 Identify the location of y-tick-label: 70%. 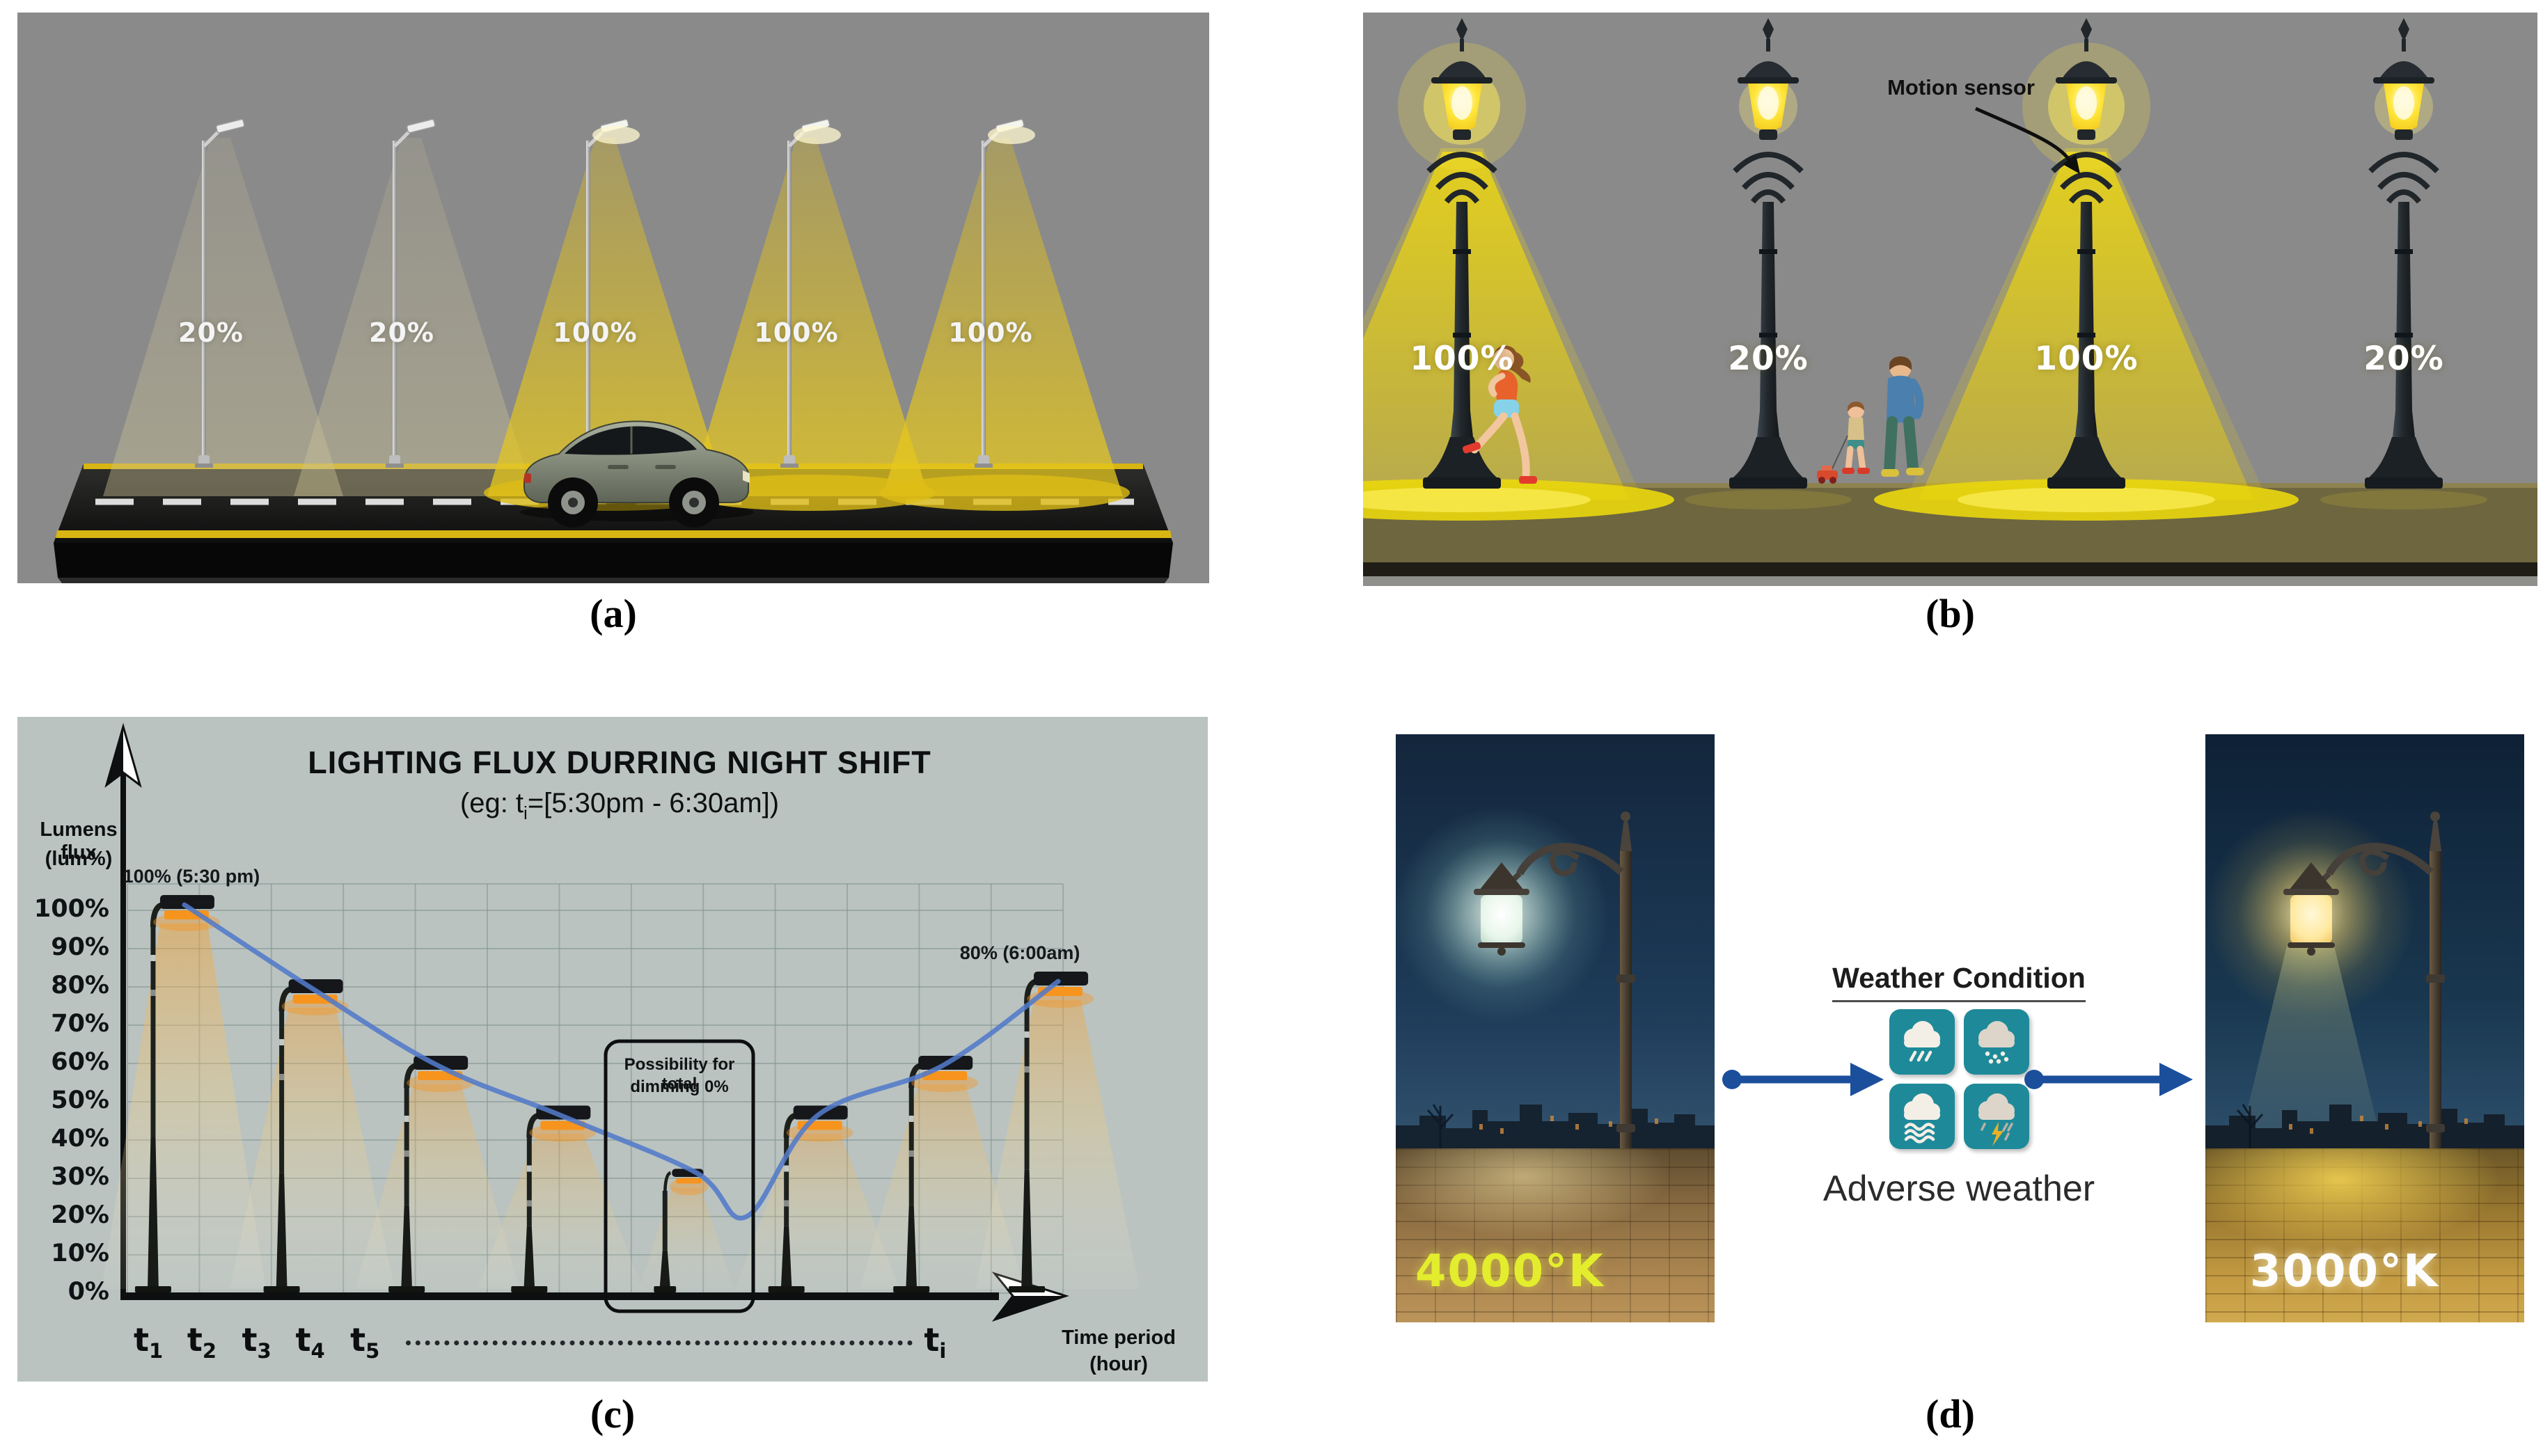
(80, 1024).